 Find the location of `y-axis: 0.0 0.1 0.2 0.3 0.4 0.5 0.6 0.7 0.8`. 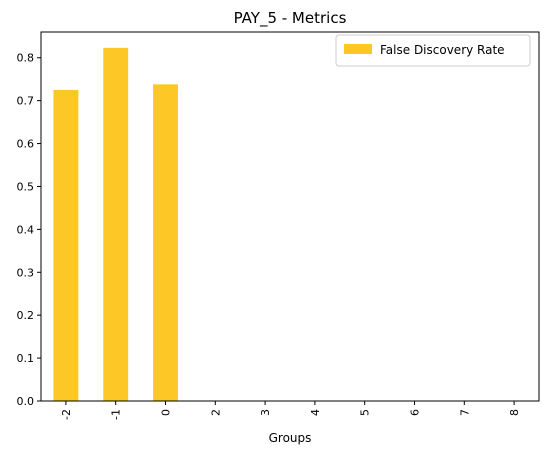

y-axis: 0.0 0.1 0.2 0.3 0.4 0.5 0.6 0.7 0.8 is located at coordinates (29, 230).